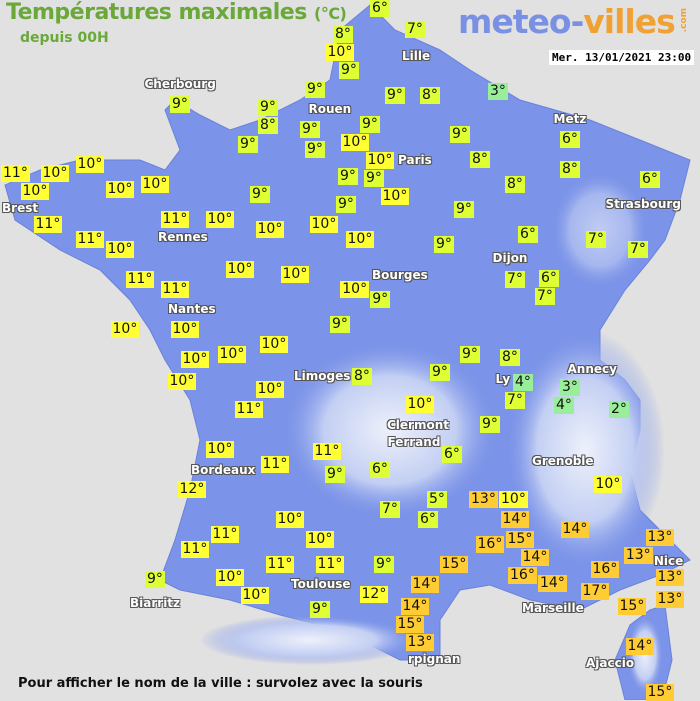  I want to click on temperature-label: 3°, so click(498, 91).